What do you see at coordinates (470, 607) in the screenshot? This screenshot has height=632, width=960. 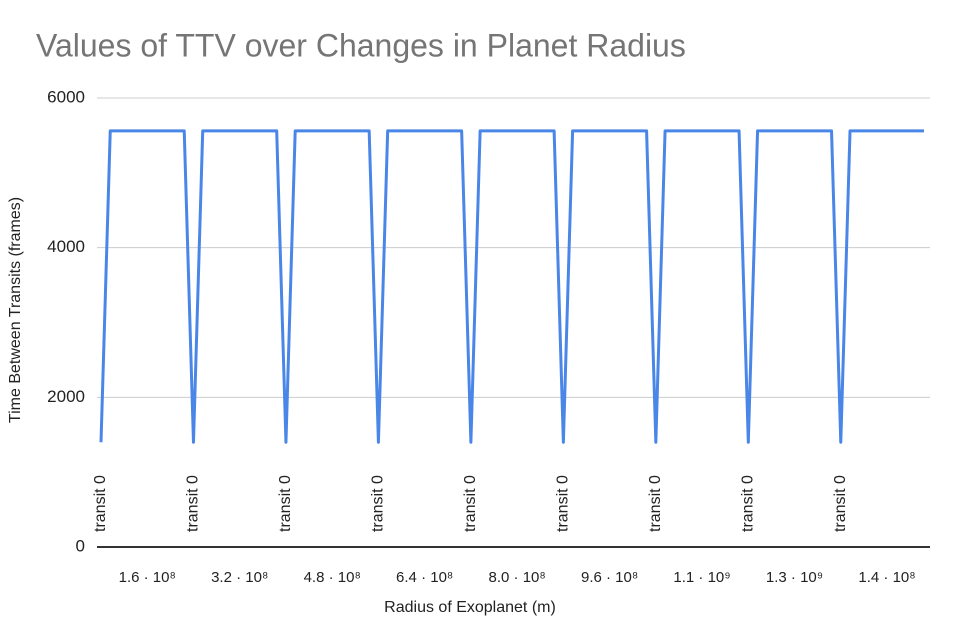 I see `x-axis-title: Radius of Exoplanet (m)` at bounding box center [470, 607].